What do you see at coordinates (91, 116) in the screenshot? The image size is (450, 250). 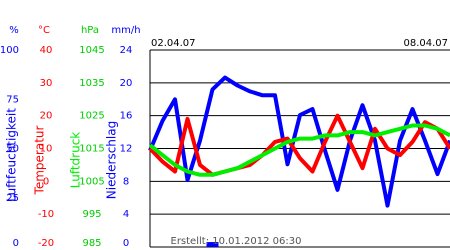 I see `y-tick-label: 1025` at bounding box center [91, 116].